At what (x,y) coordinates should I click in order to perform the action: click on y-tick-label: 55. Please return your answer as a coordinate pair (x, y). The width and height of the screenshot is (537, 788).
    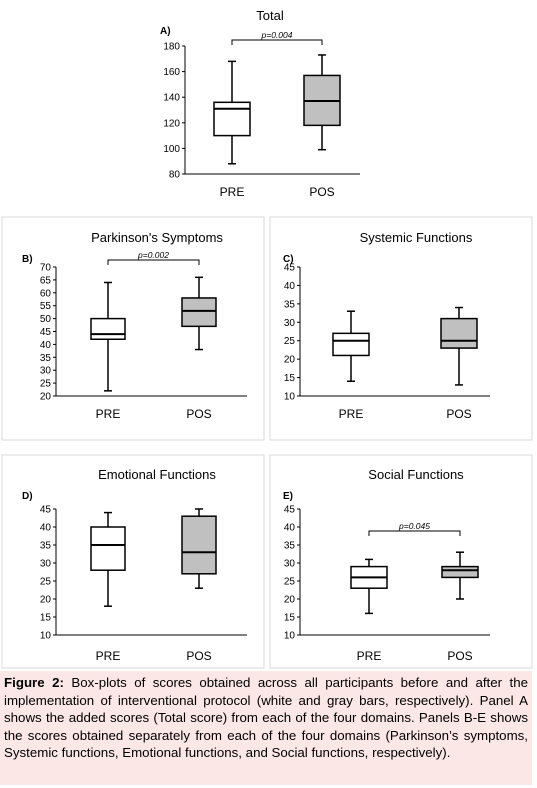
    Looking at the image, I should click on (46, 306).